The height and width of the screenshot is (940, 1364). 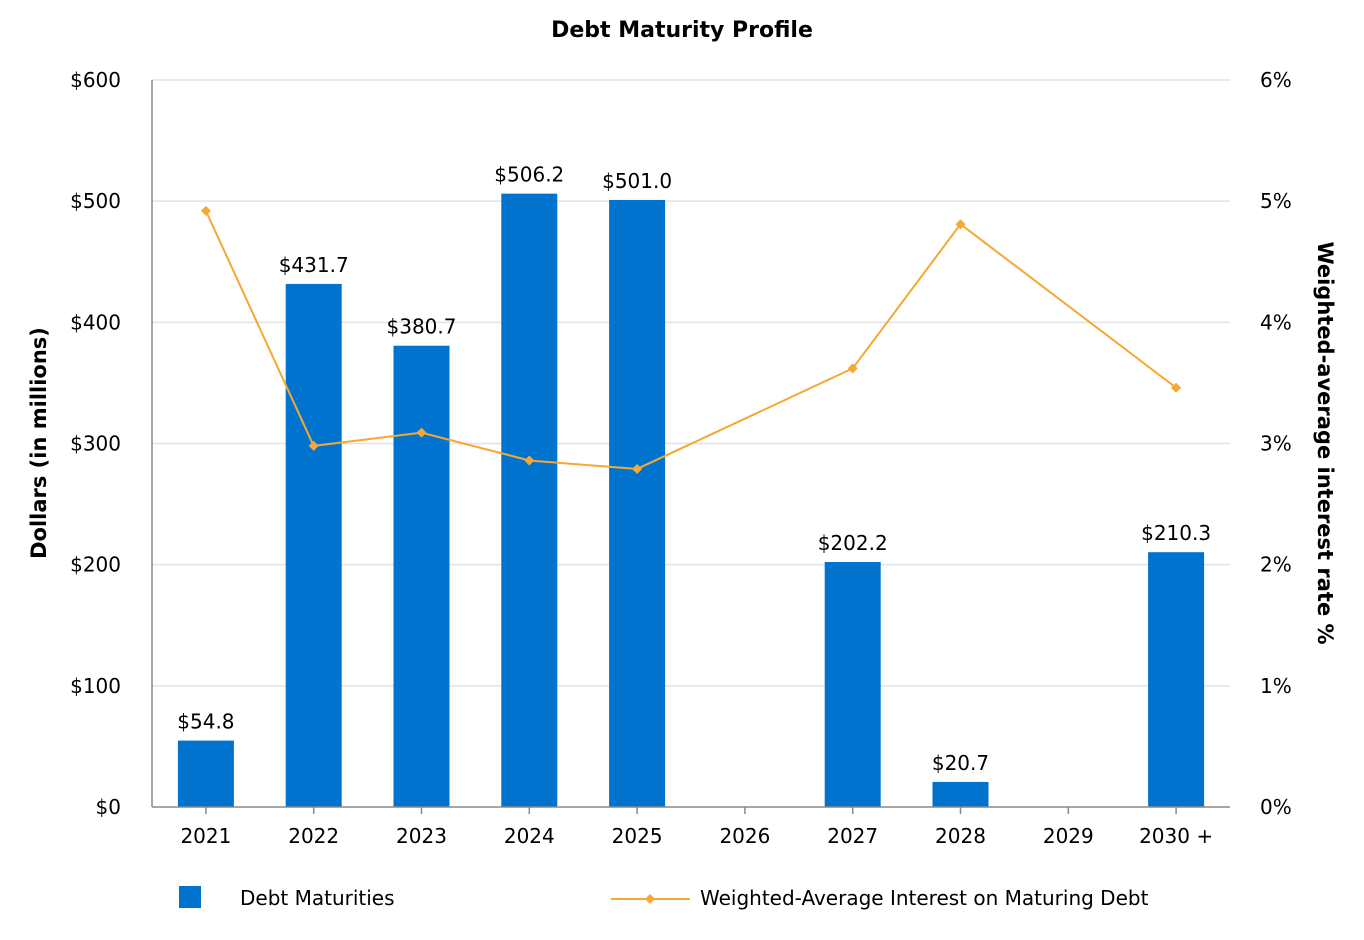 I want to click on y-tick-label: $400, so click(x=95, y=322).